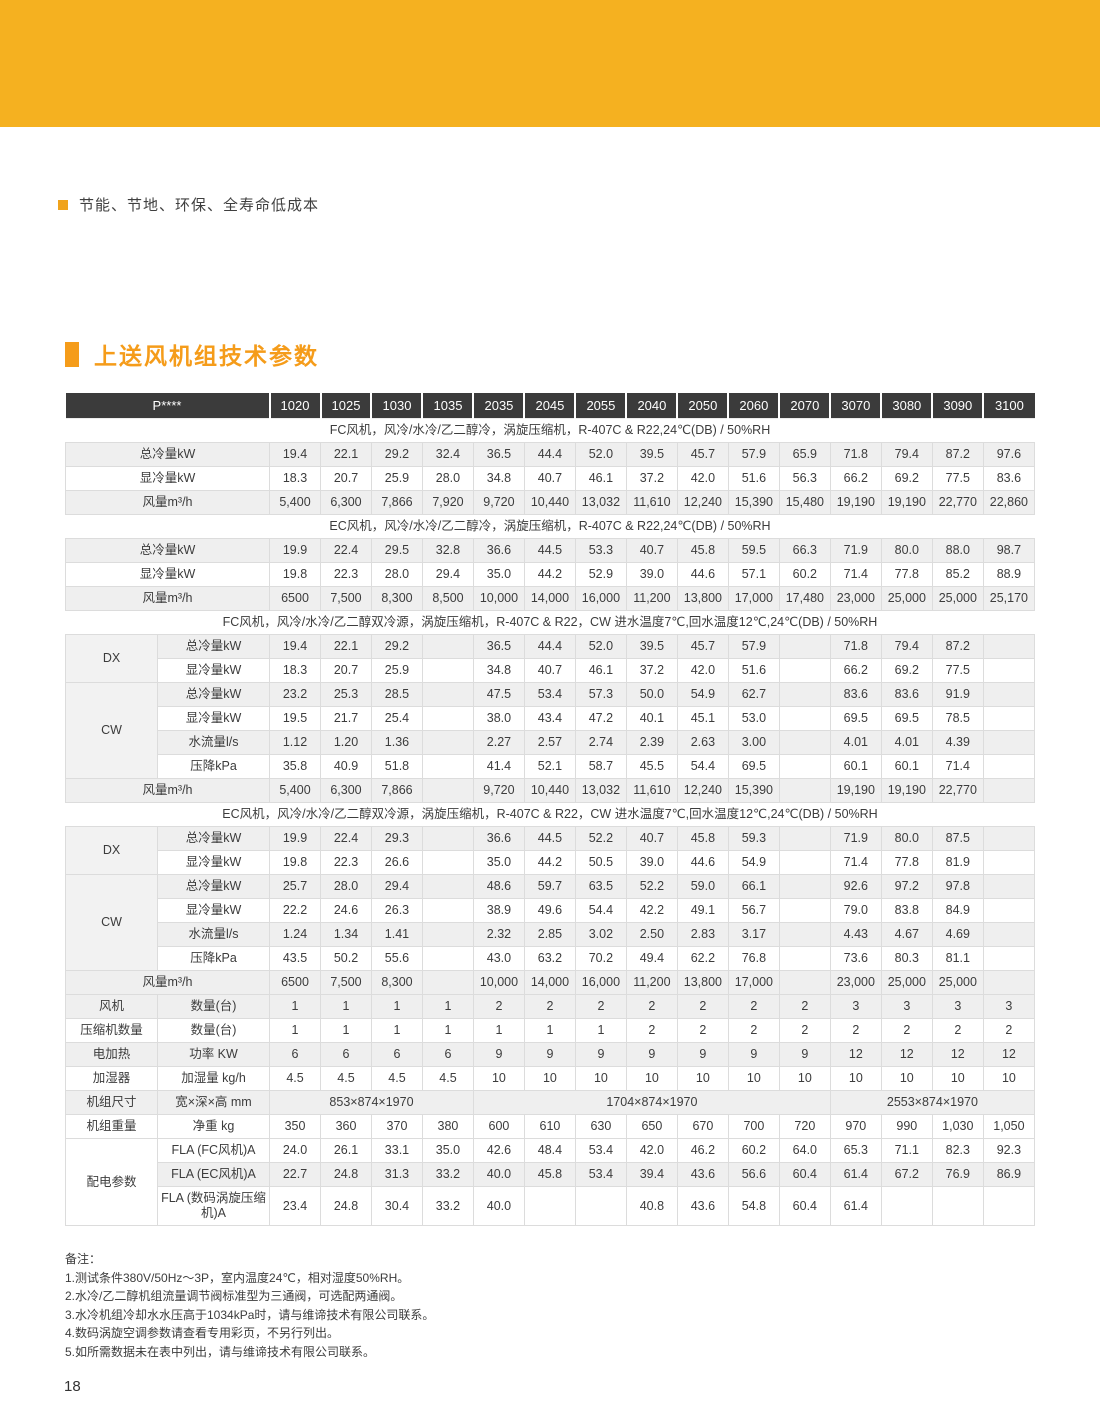 This screenshot has width=1100, height=1414. What do you see at coordinates (957, 646) in the screenshot?
I see `value-cell: 87.2` at bounding box center [957, 646].